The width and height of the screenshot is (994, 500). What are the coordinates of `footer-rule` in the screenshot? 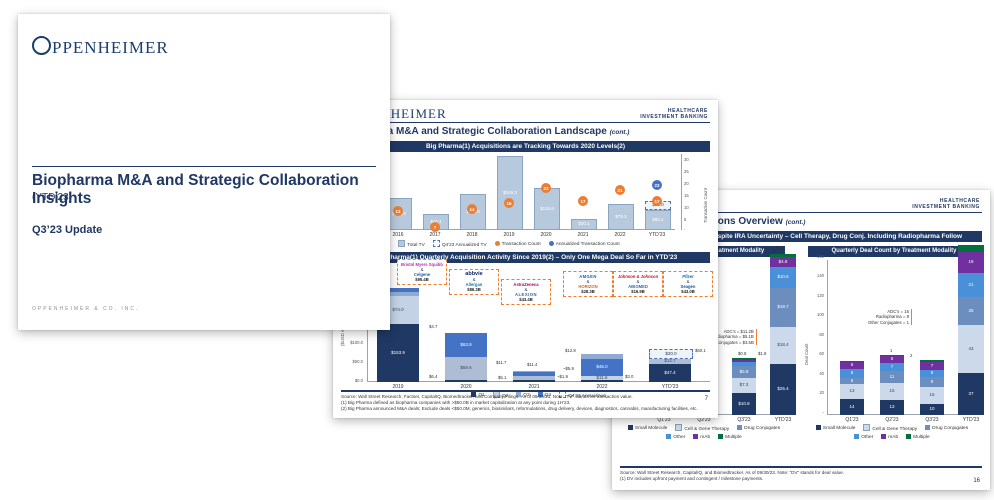 It's located at (801, 467).